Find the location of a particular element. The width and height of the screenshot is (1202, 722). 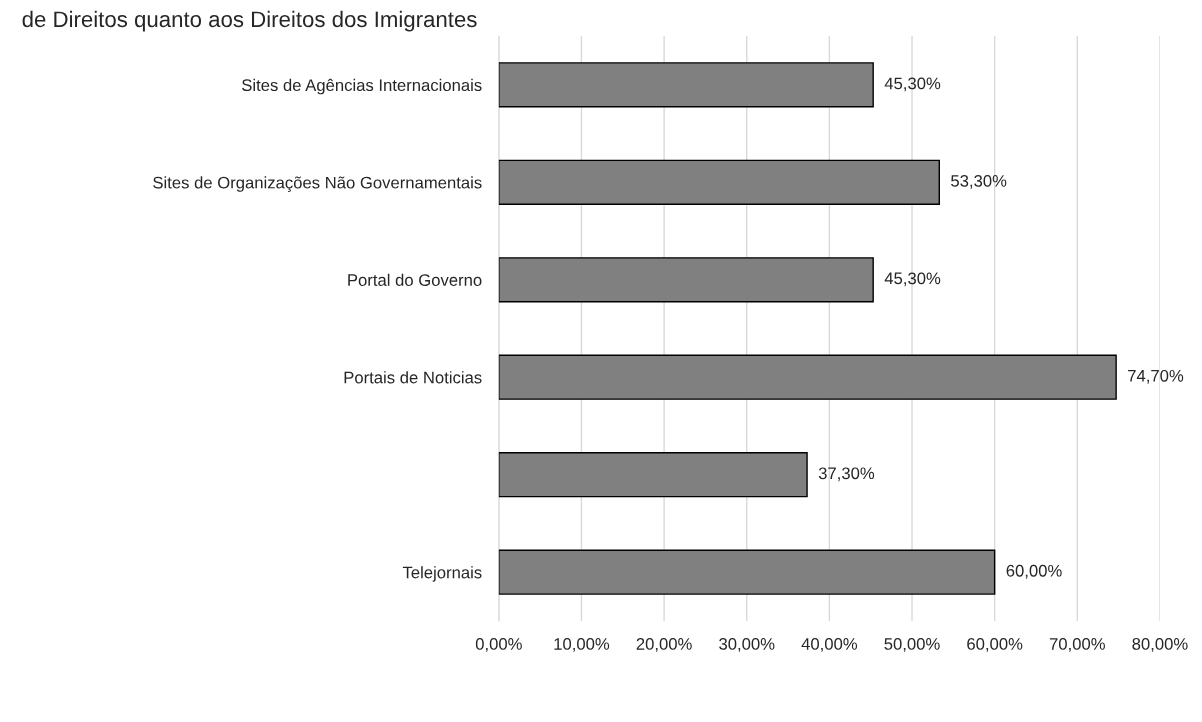

x-tick-label: 10,00% is located at coordinates (582, 645).